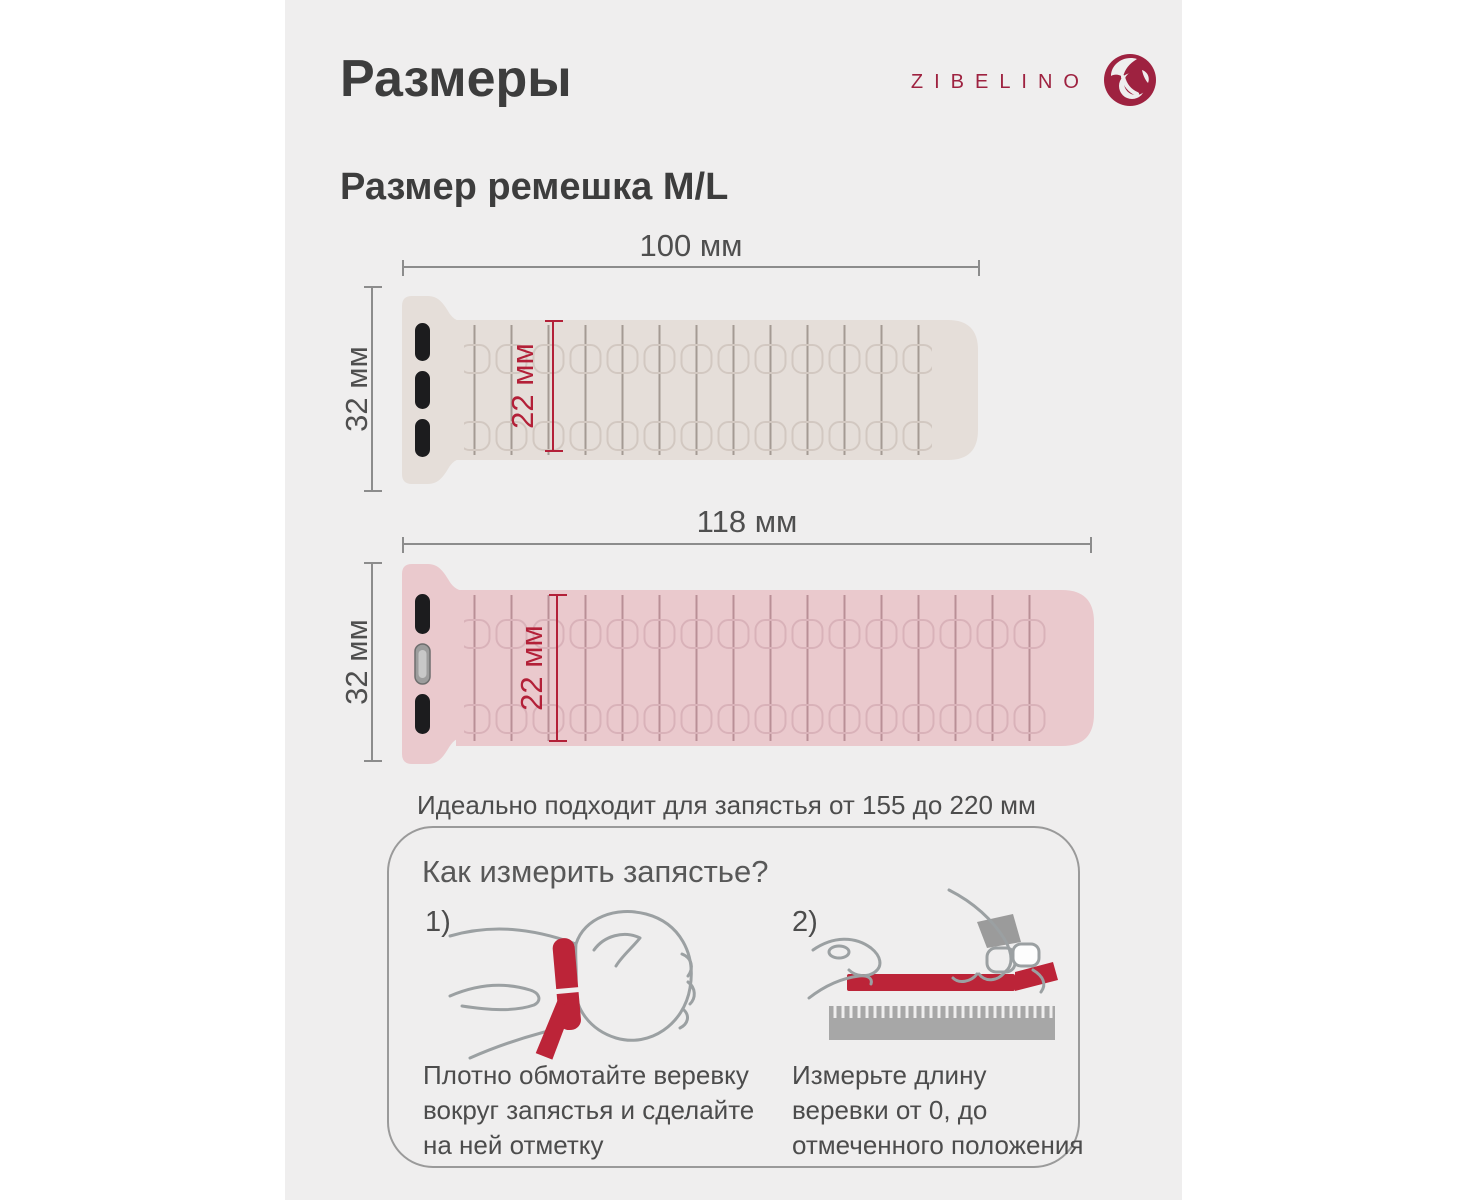 This screenshot has height=1200, width=1467. Describe the element at coordinates (438, 922) in the screenshot. I see `step-1-number: 1)` at that location.